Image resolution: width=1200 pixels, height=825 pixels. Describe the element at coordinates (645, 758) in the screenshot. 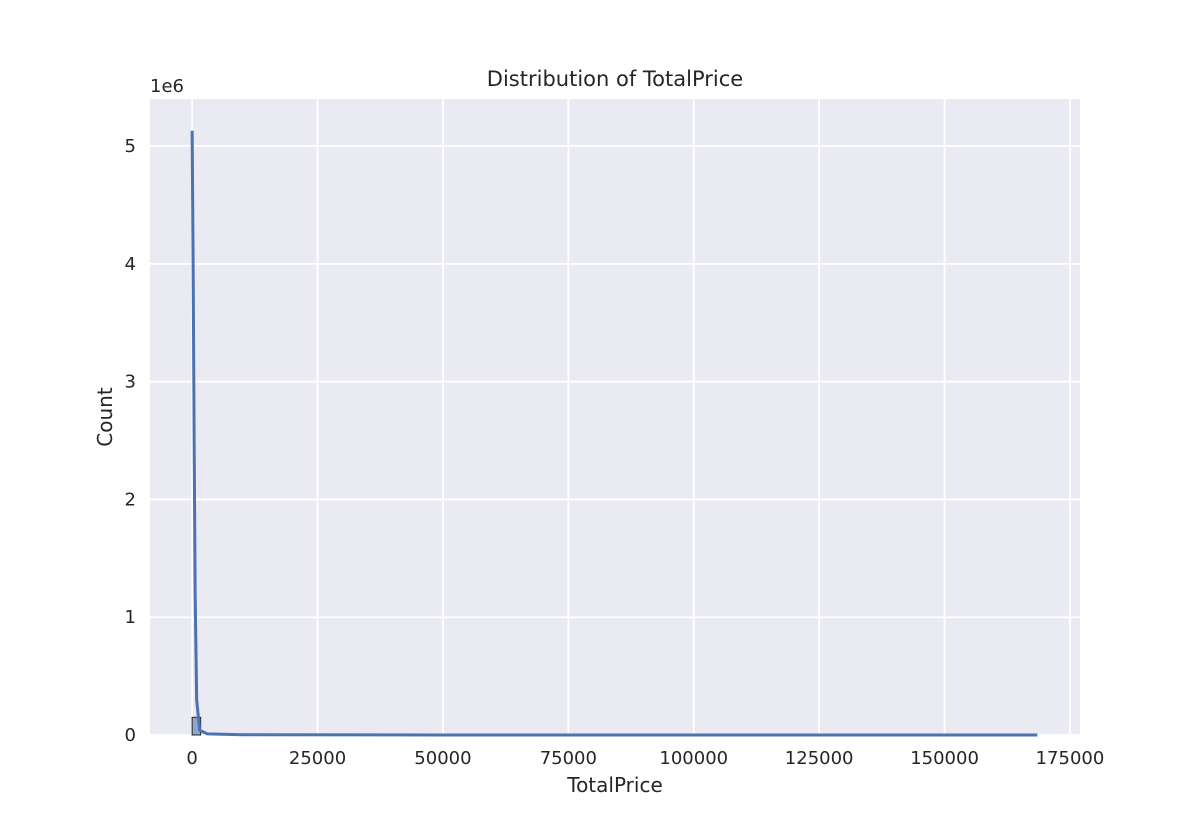

I see `x-tick-labels: 0 25000 50000 75000 100000 125000 150000 175000` at that location.